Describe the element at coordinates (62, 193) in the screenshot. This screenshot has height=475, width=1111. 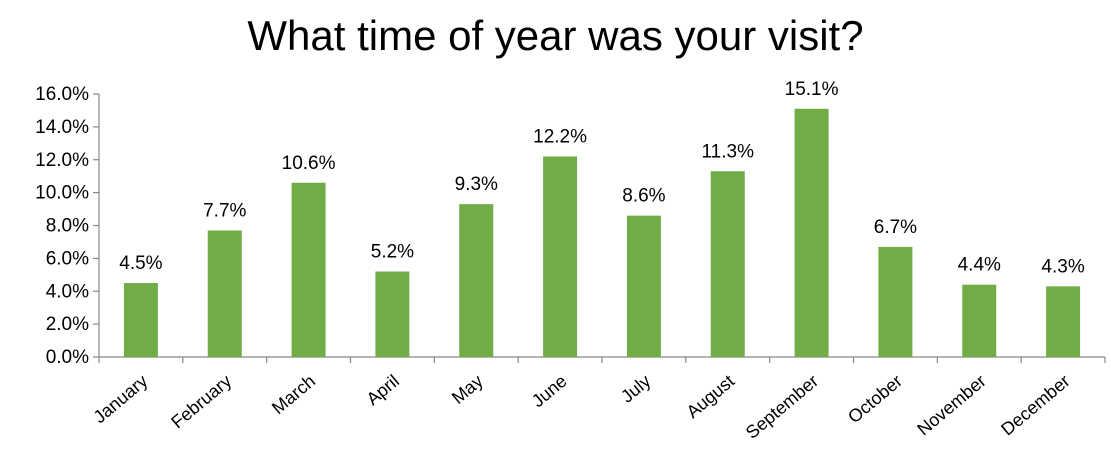
I see `y-tick-label: 10.0%` at that location.